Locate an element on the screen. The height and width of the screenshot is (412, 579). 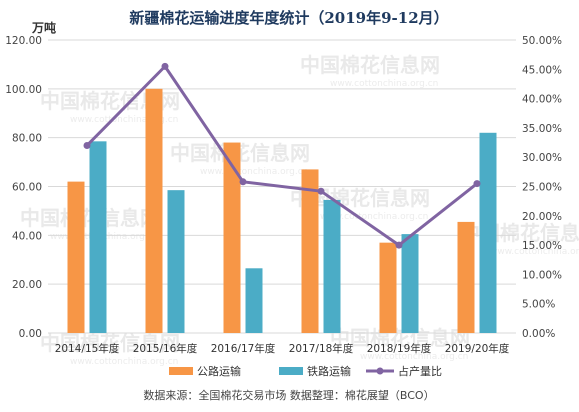
y-tick-label: 100.00 is located at coordinates (23, 90).